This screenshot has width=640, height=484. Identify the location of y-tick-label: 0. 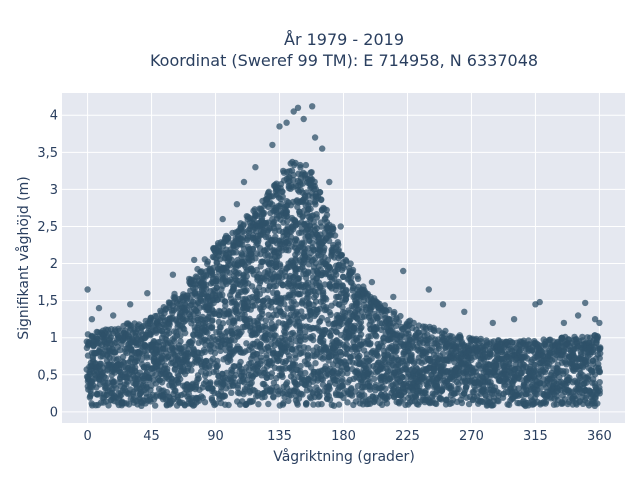
(54, 412).